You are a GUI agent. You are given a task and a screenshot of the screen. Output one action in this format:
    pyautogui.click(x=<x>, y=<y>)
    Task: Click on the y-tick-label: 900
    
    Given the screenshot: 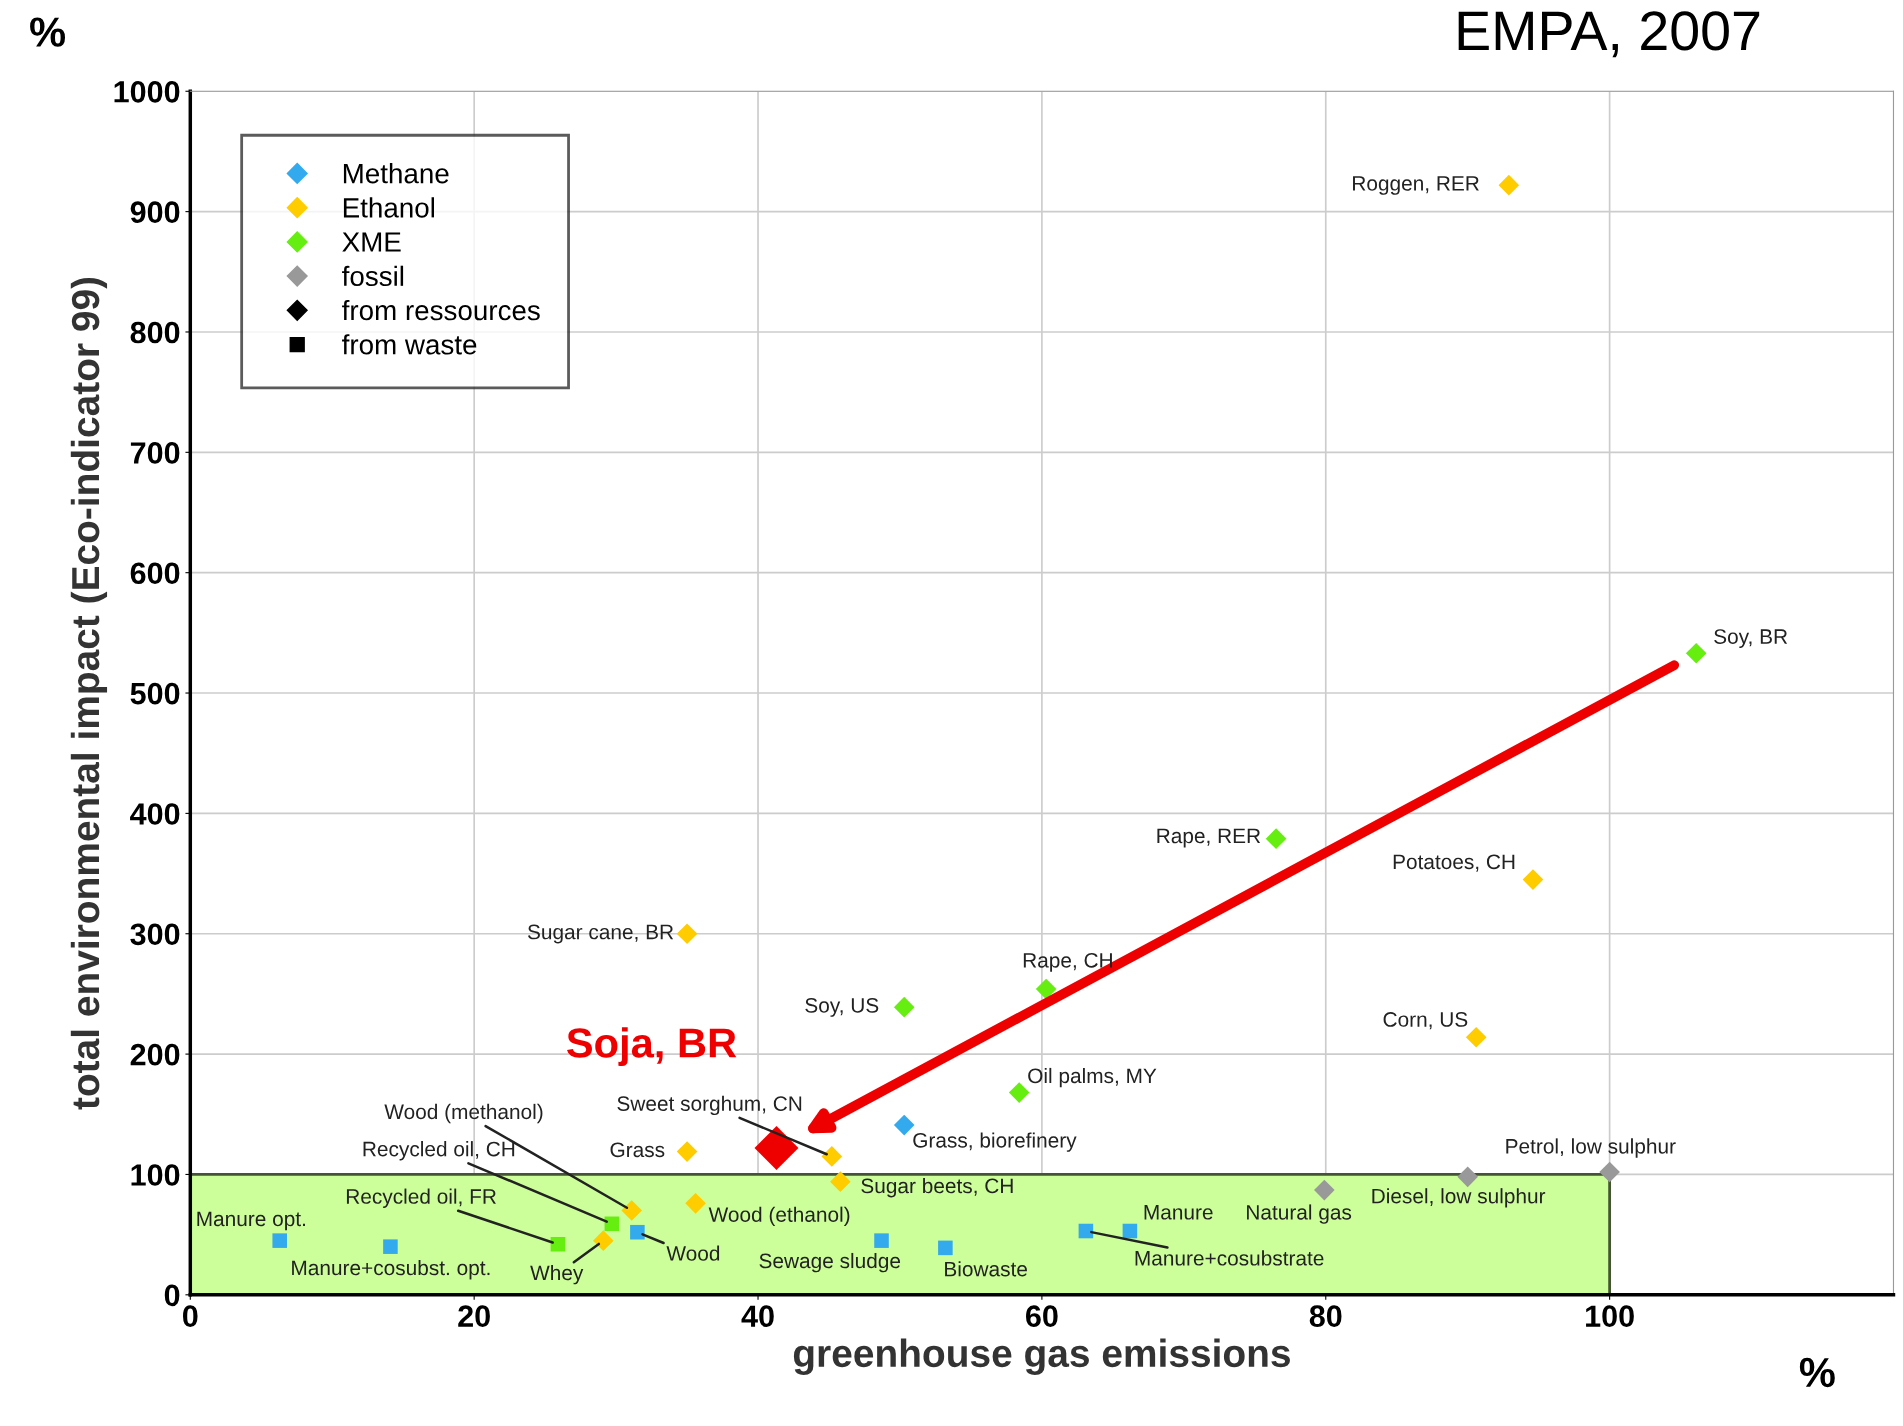 What is the action you would take?
    pyautogui.click(x=155, y=212)
    